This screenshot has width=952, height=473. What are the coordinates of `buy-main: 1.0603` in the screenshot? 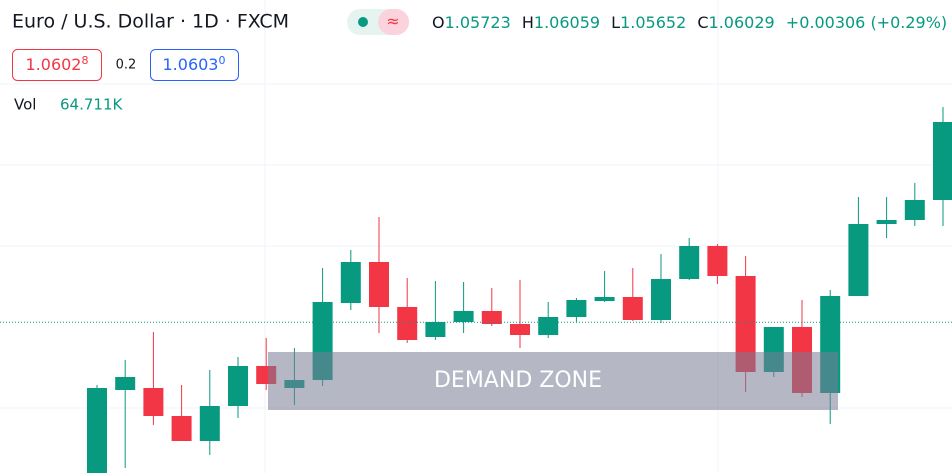 It's located at (191, 64).